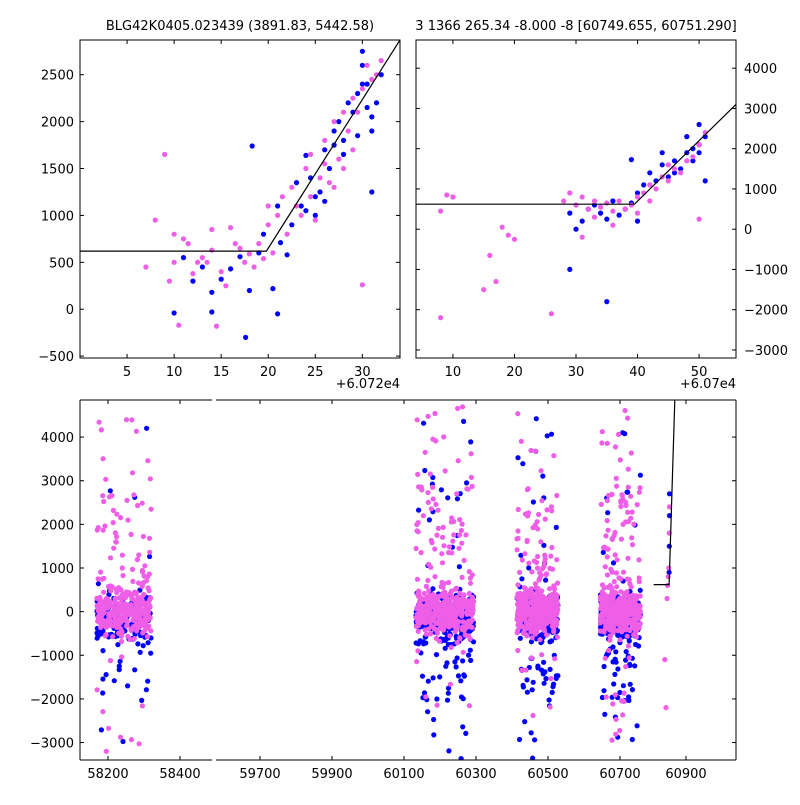  I want to click on chart-title: BLG42K0405.023439 (3891.83, 5442.58), so click(240, 26).